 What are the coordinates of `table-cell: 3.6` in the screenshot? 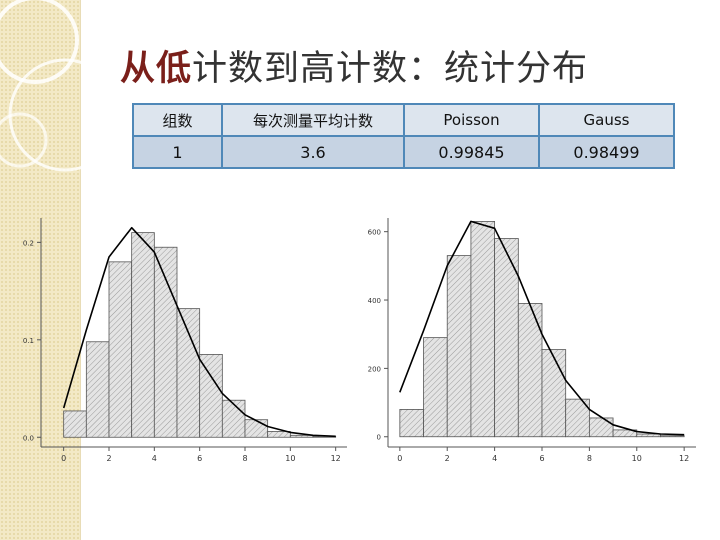 It's located at (313, 152).